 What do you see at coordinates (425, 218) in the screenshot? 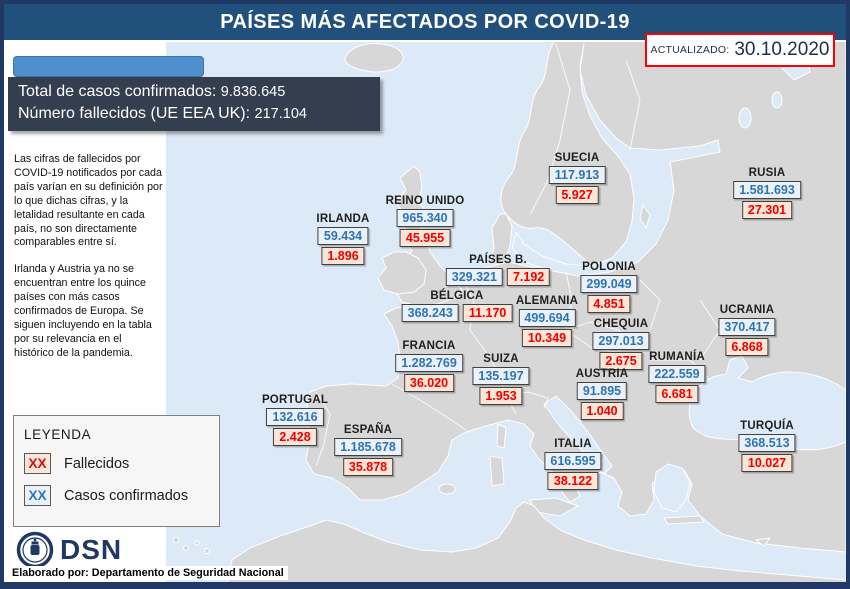
I see `confirmed-cases-box: 965.340` at bounding box center [425, 218].